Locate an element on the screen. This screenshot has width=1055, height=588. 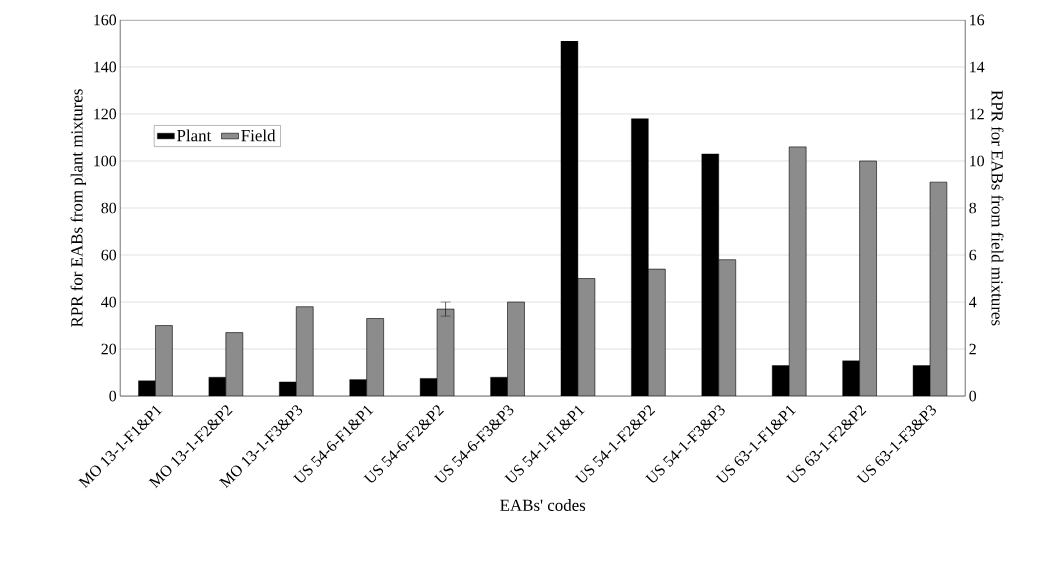
legend-label: Field is located at coordinates (258, 135).